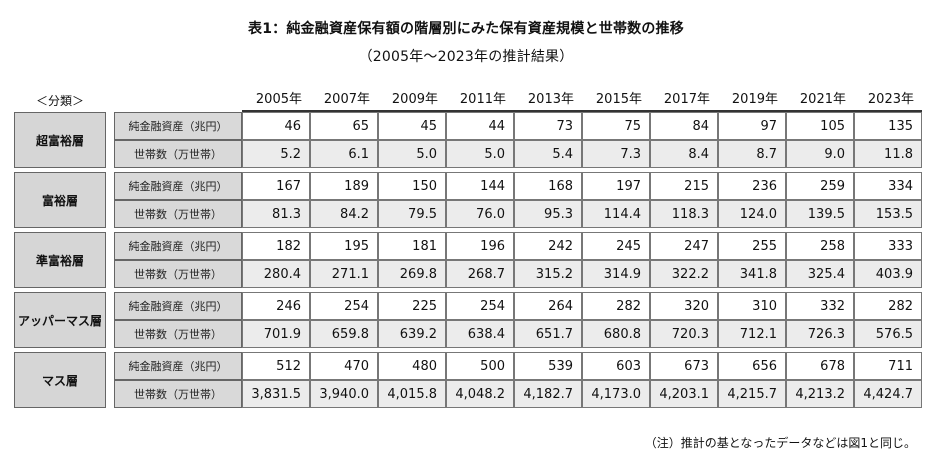 The width and height of the screenshot is (932, 462). What do you see at coordinates (412, 334) in the screenshot?
I see `households-value-cell: 639.2` at bounding box center [412, 334].